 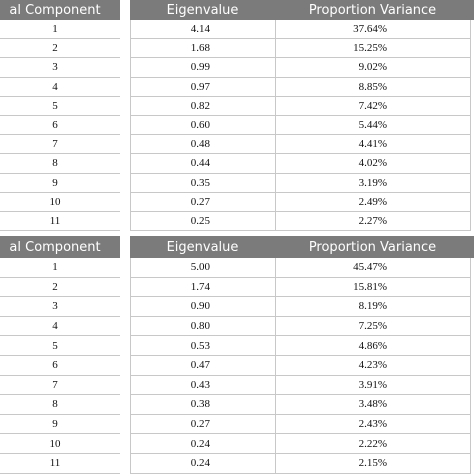 What do you see at coordinates (202, 183) in the screenshot?
I see `table-cell: 0.35` at bounding box center [202, 183].